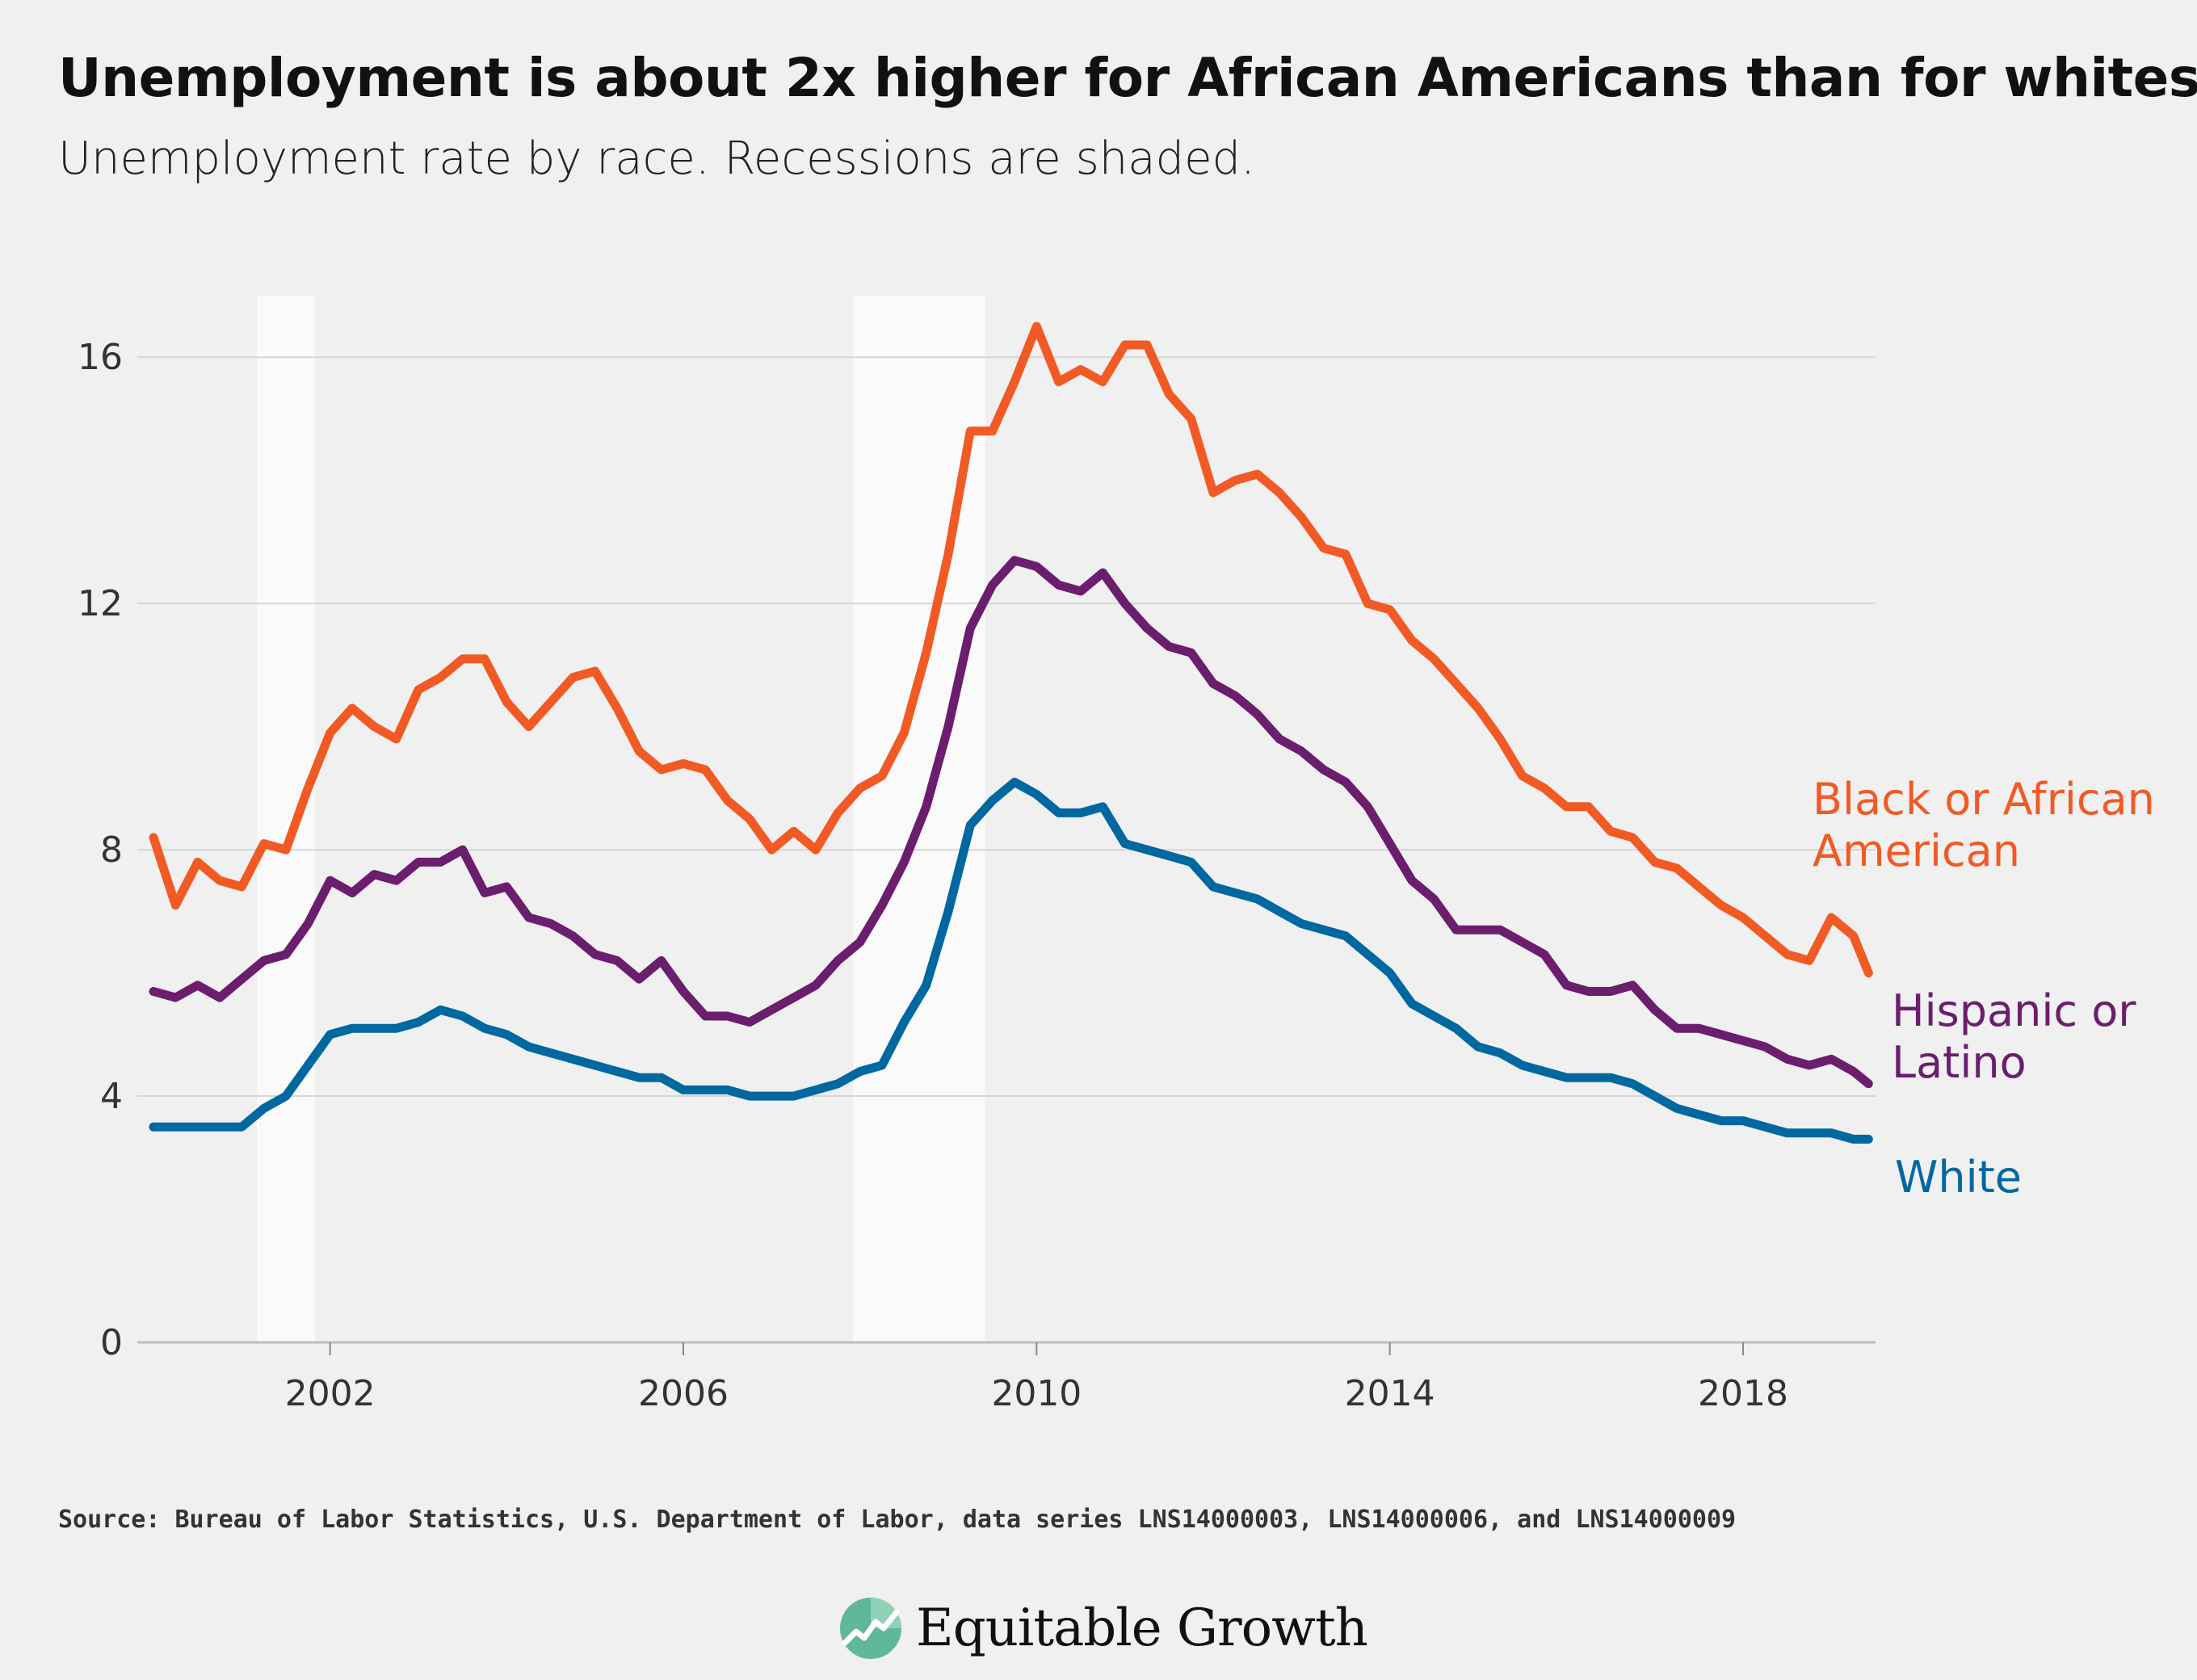 Image resolution: width=2197 pixels, height=1680 pixels. Describe the element at coordinates (1036, 1394) in the screenshot. I see `x-tick-label: 2010` at that location.